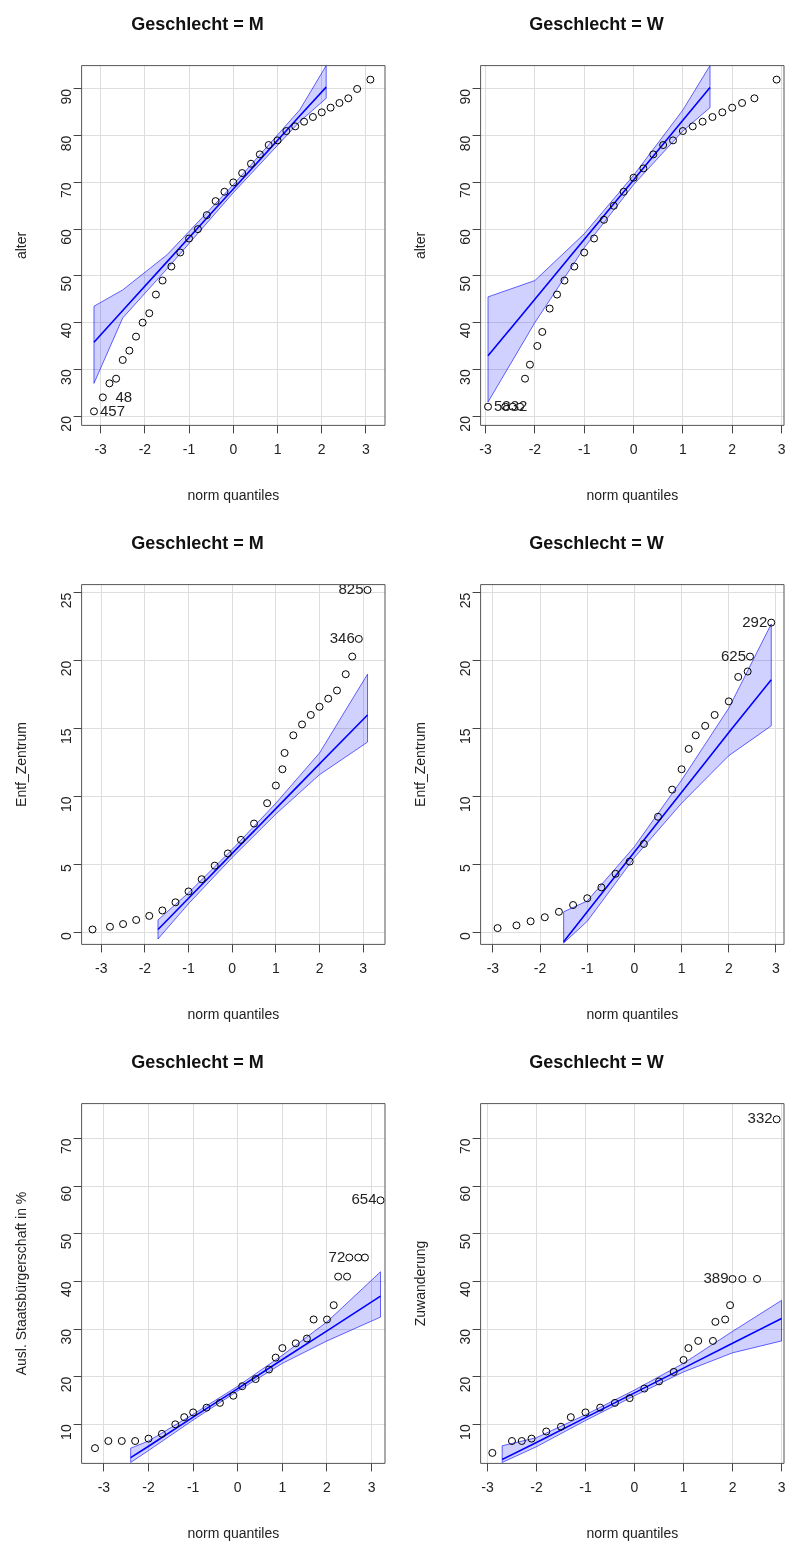 This screenshot has width=798, height=1557. What do you see at coordinates (337, 1256) in the screenshot?
I see `annotation: 72` at bounding box center [337, 1256].